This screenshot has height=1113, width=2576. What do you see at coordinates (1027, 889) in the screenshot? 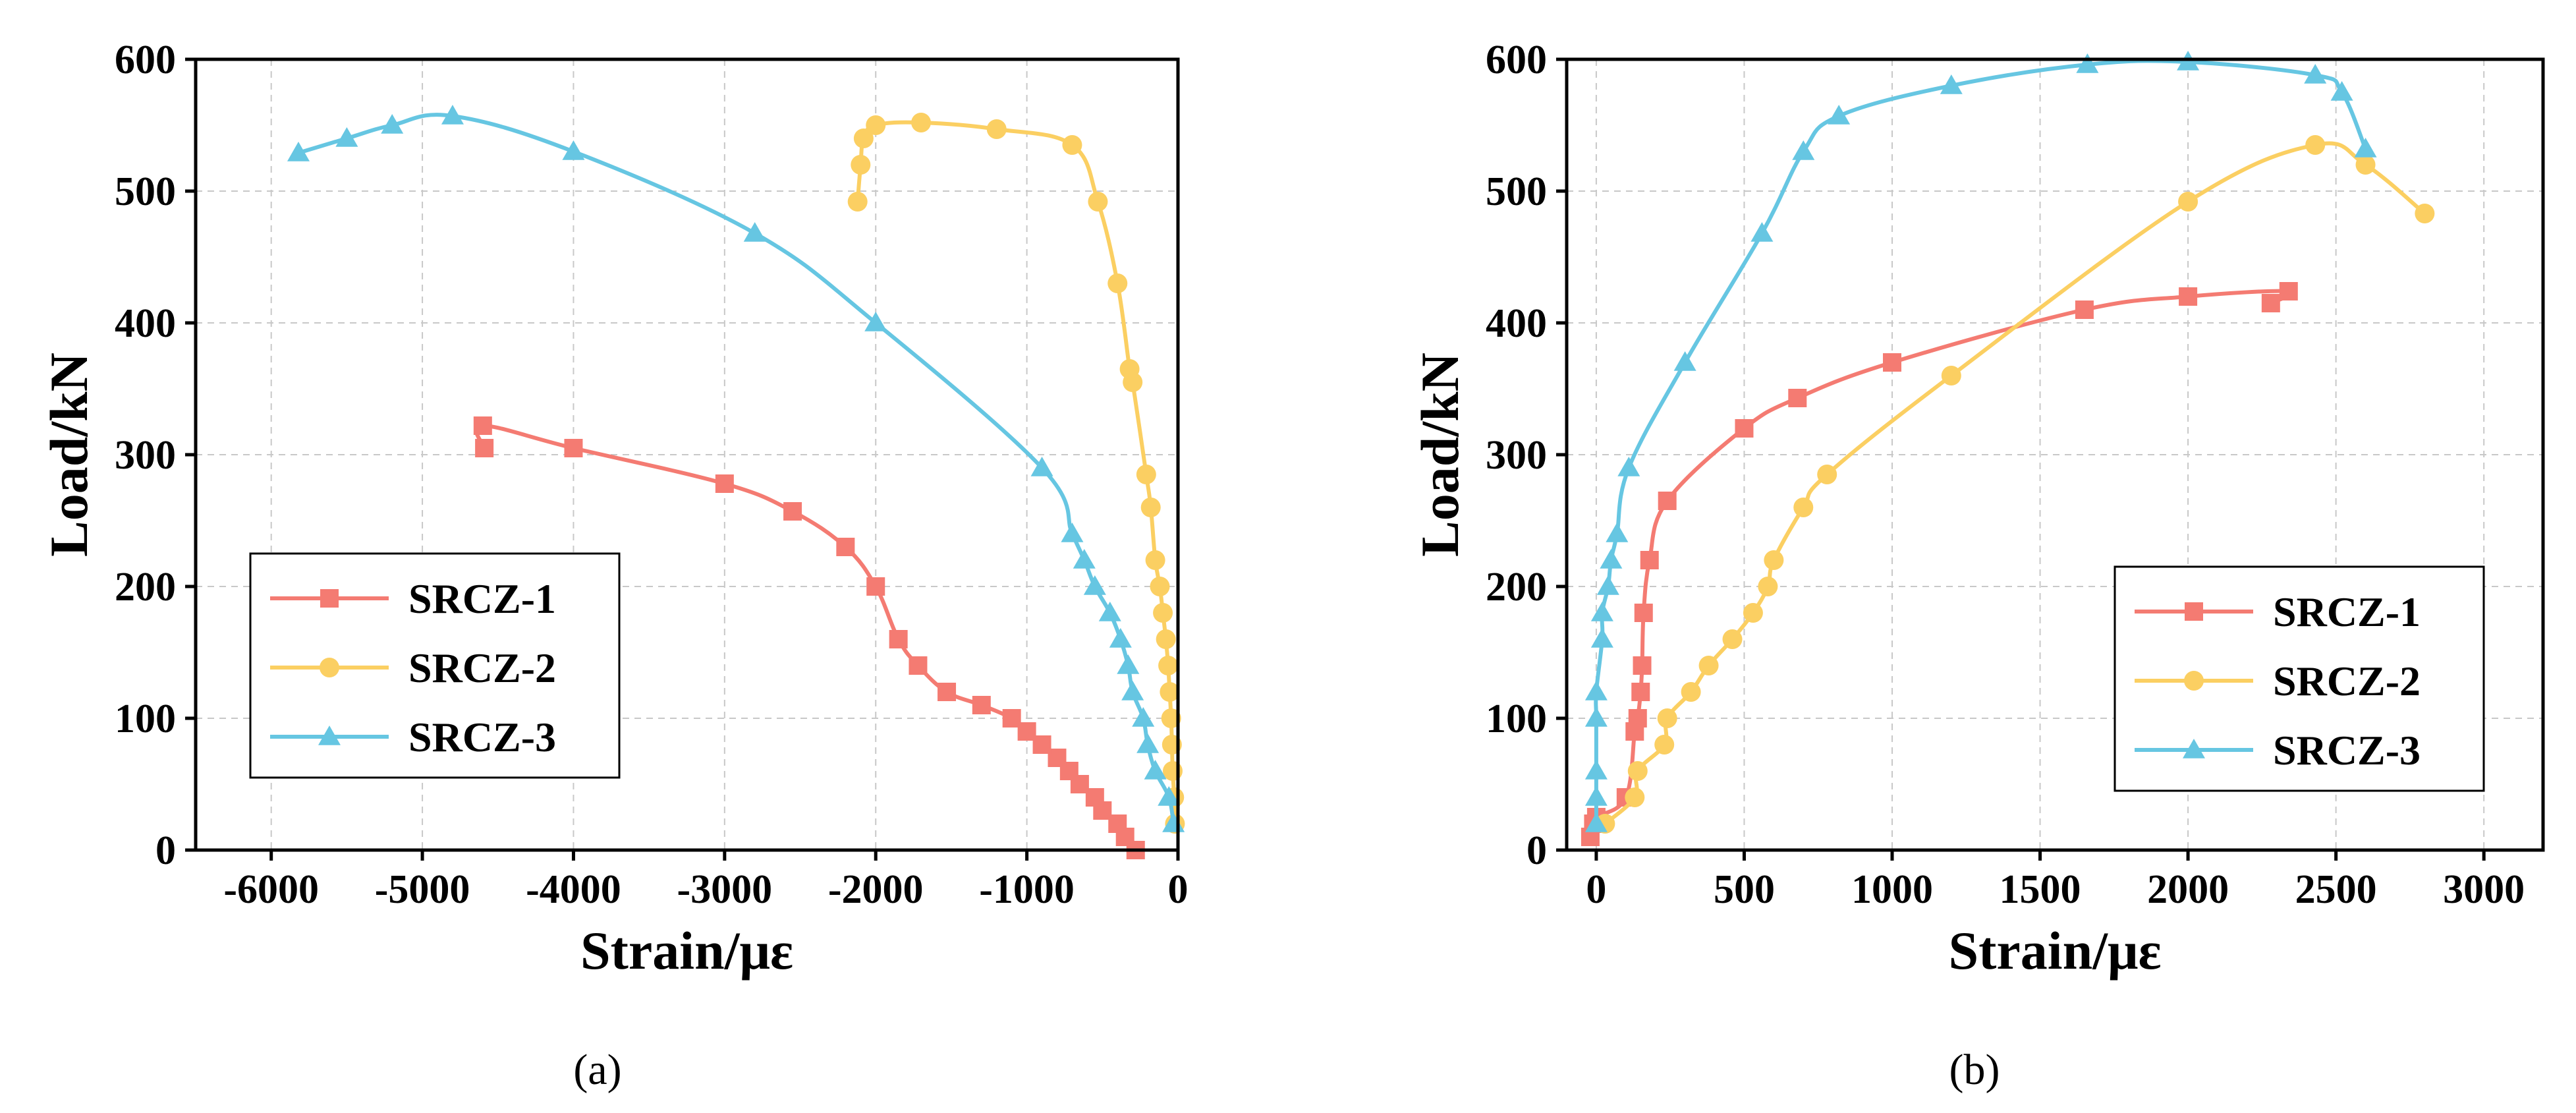
I see `x-tick-label: -1000` at bounding box center [1027, 889].